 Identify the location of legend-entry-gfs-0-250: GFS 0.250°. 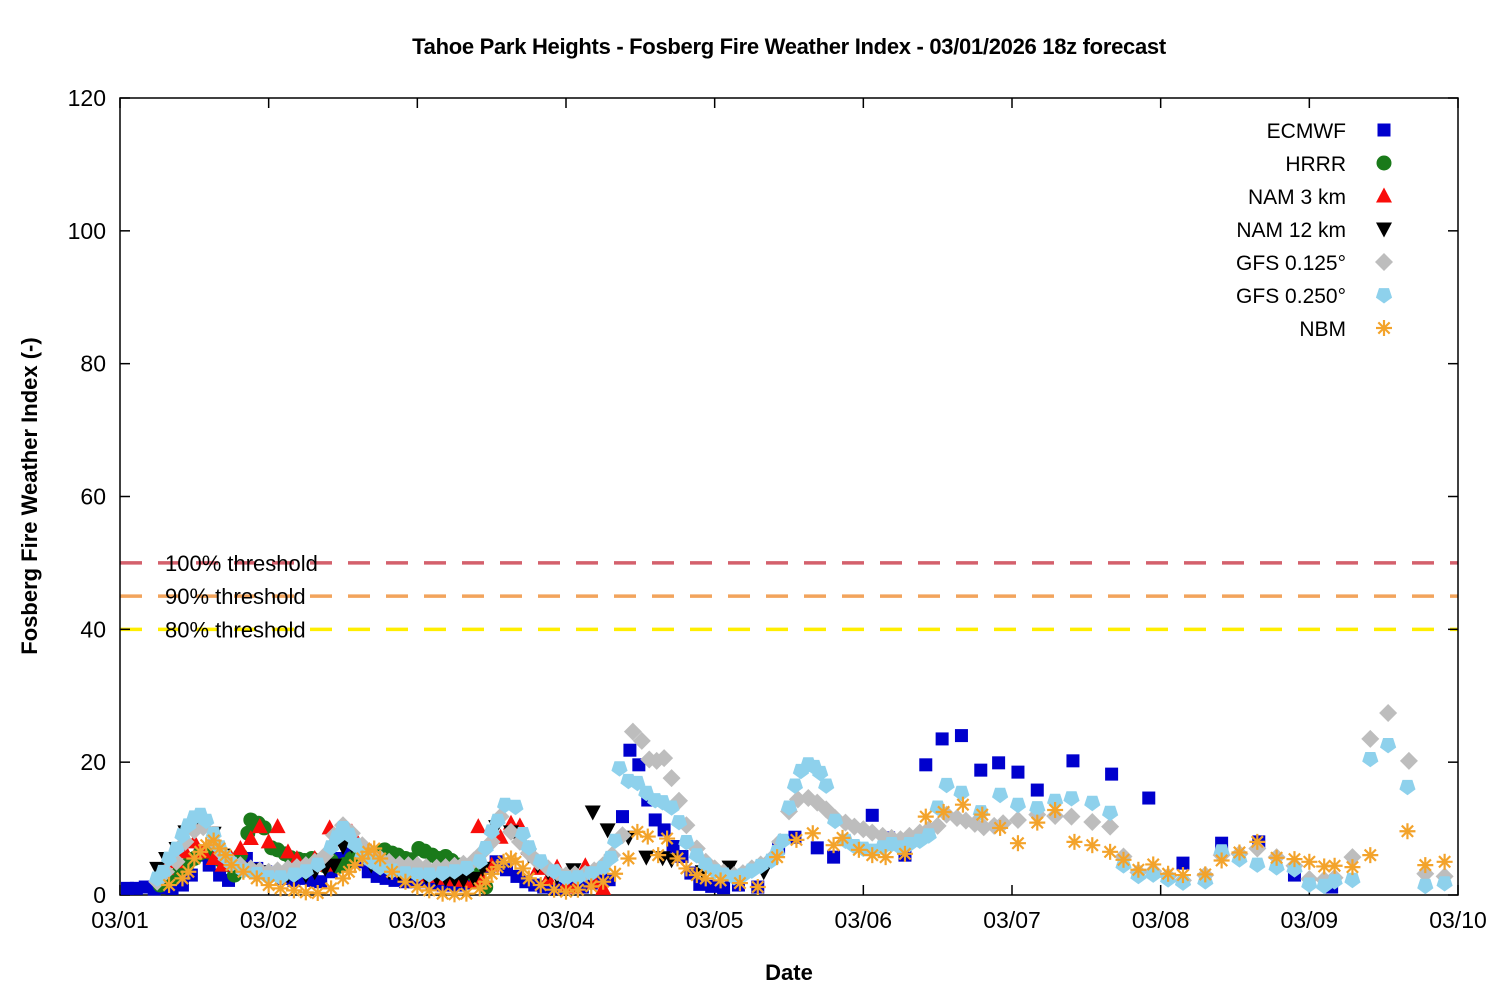
(1314, 296).